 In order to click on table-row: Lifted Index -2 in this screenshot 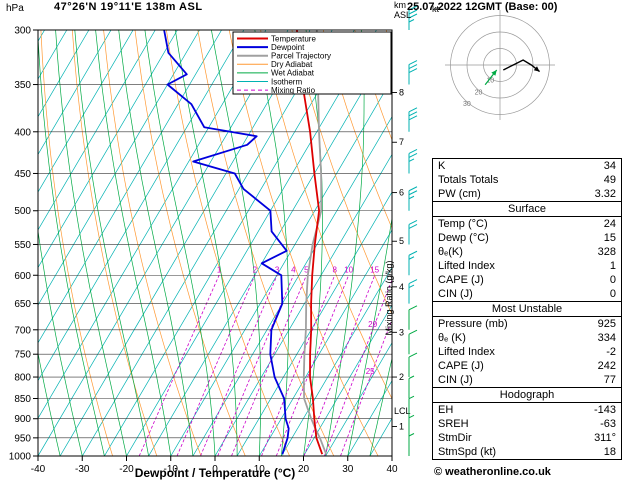, I will do `click(527, 352)`.